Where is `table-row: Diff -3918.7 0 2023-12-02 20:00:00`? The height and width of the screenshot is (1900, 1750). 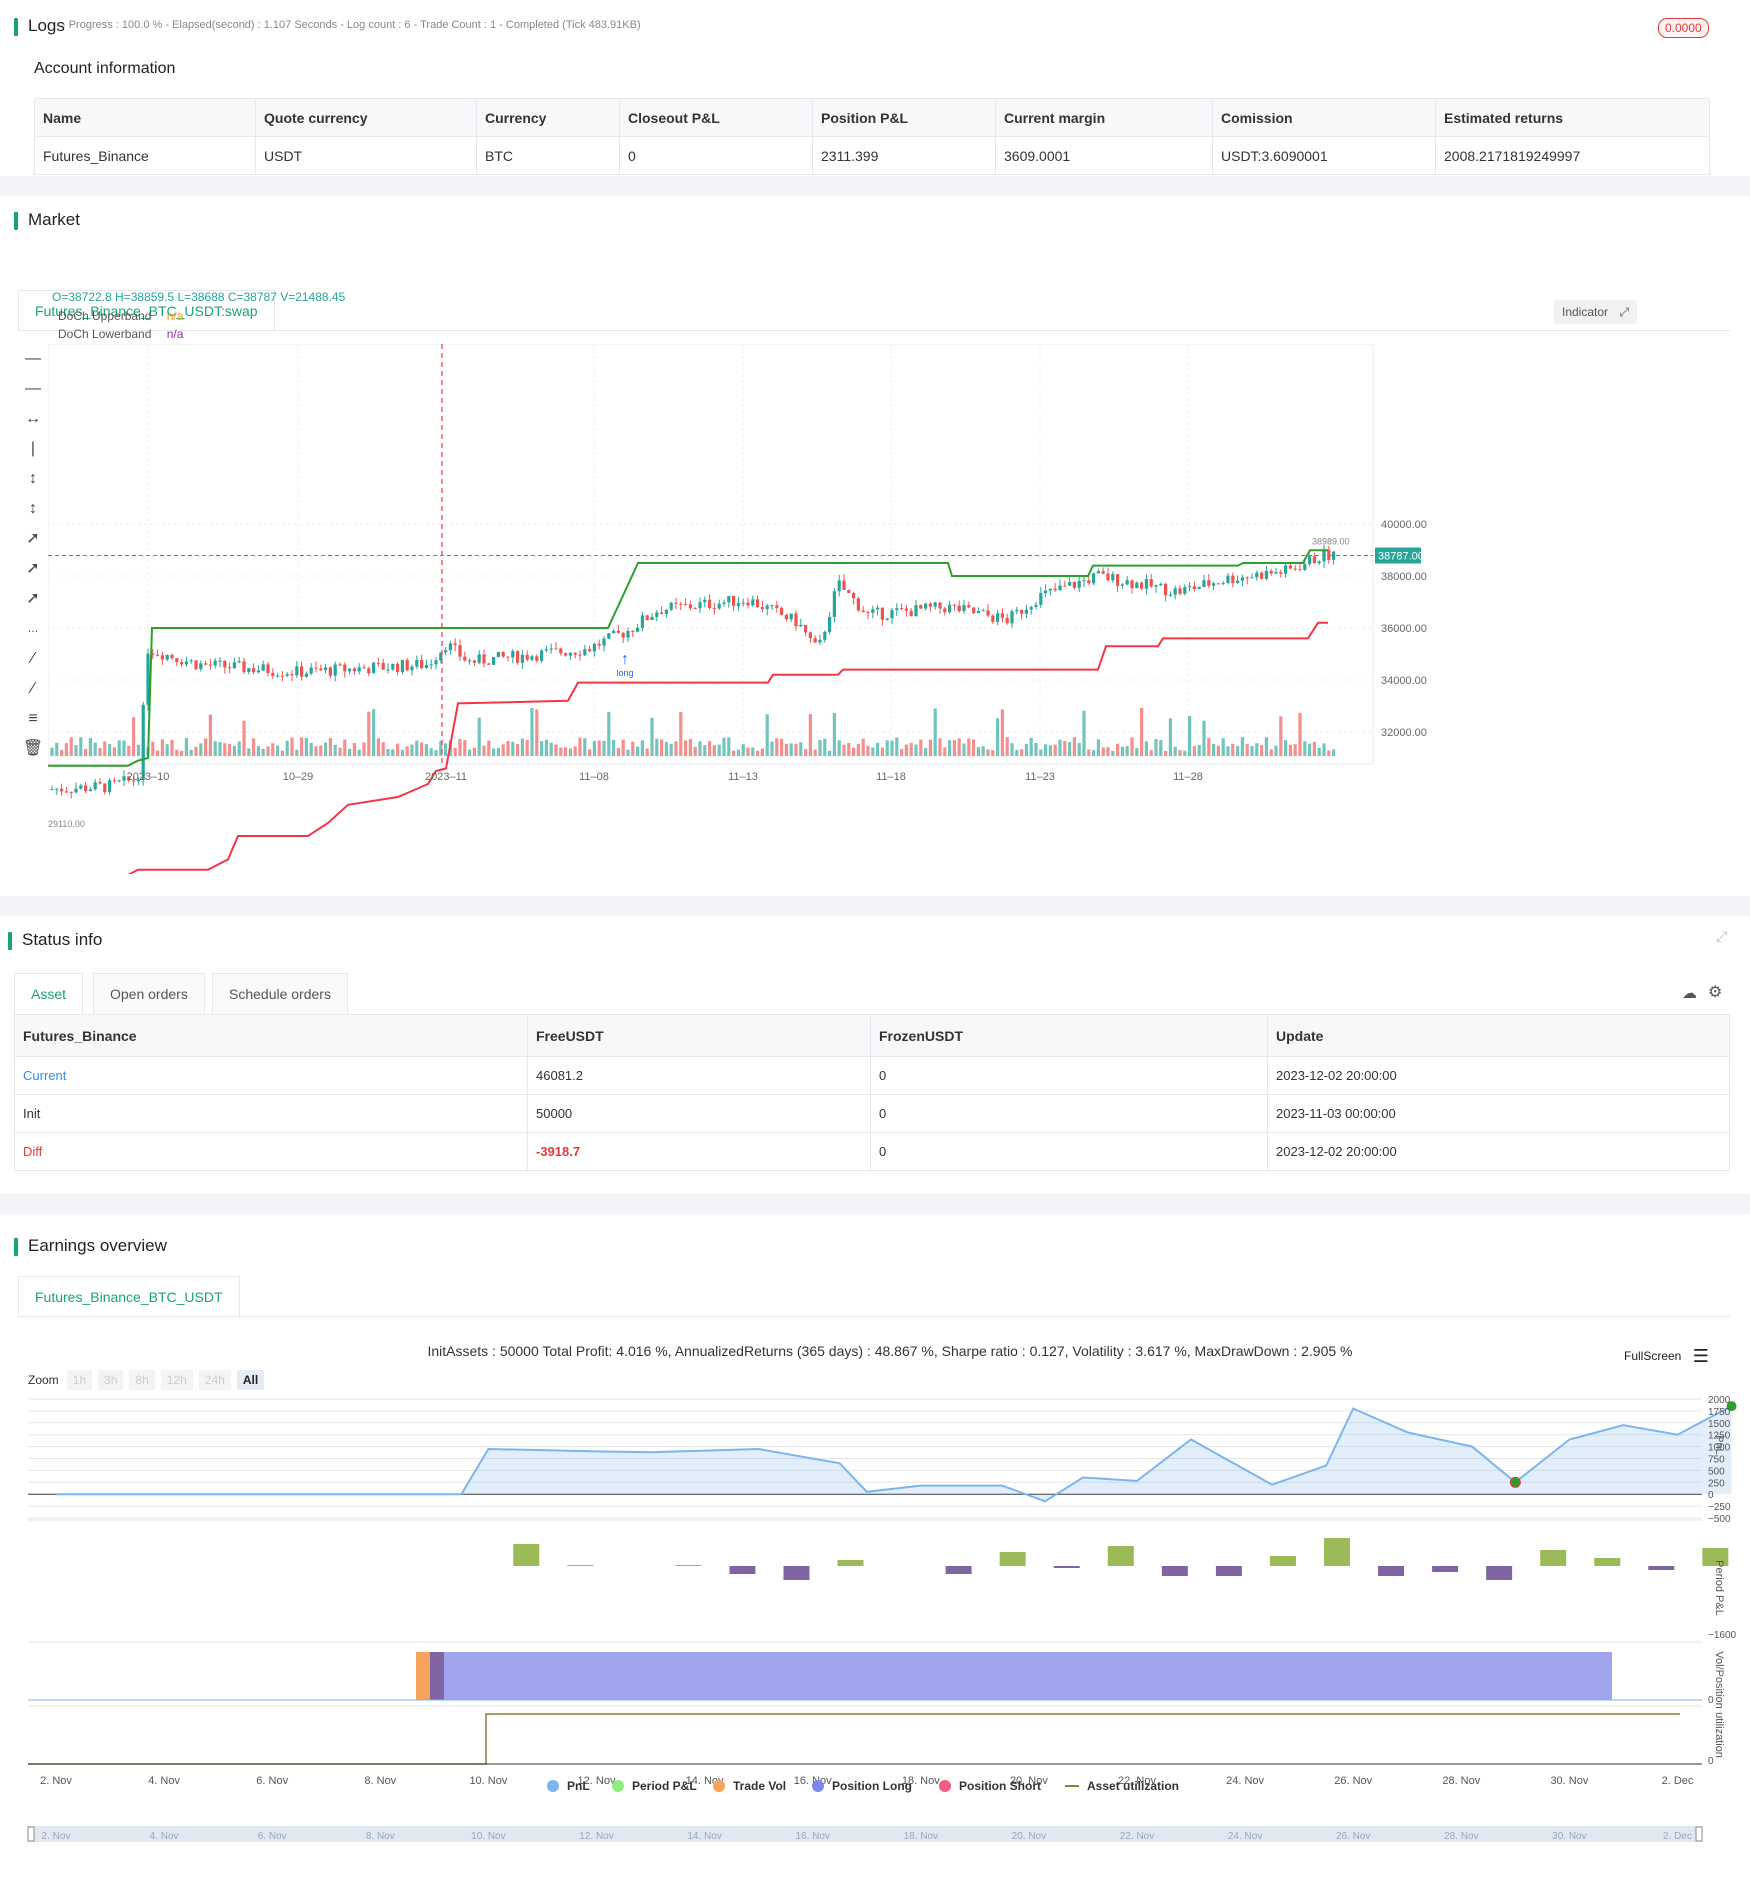
table-row: Diff -3918.7 0 2023-12-02 20:00:00 is located at coordinates (872, 1151).